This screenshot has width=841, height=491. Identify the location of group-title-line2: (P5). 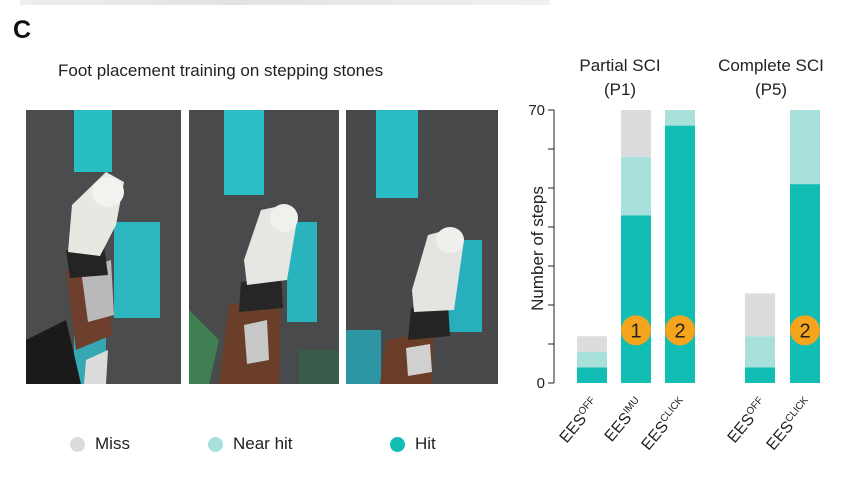
(771, 89).